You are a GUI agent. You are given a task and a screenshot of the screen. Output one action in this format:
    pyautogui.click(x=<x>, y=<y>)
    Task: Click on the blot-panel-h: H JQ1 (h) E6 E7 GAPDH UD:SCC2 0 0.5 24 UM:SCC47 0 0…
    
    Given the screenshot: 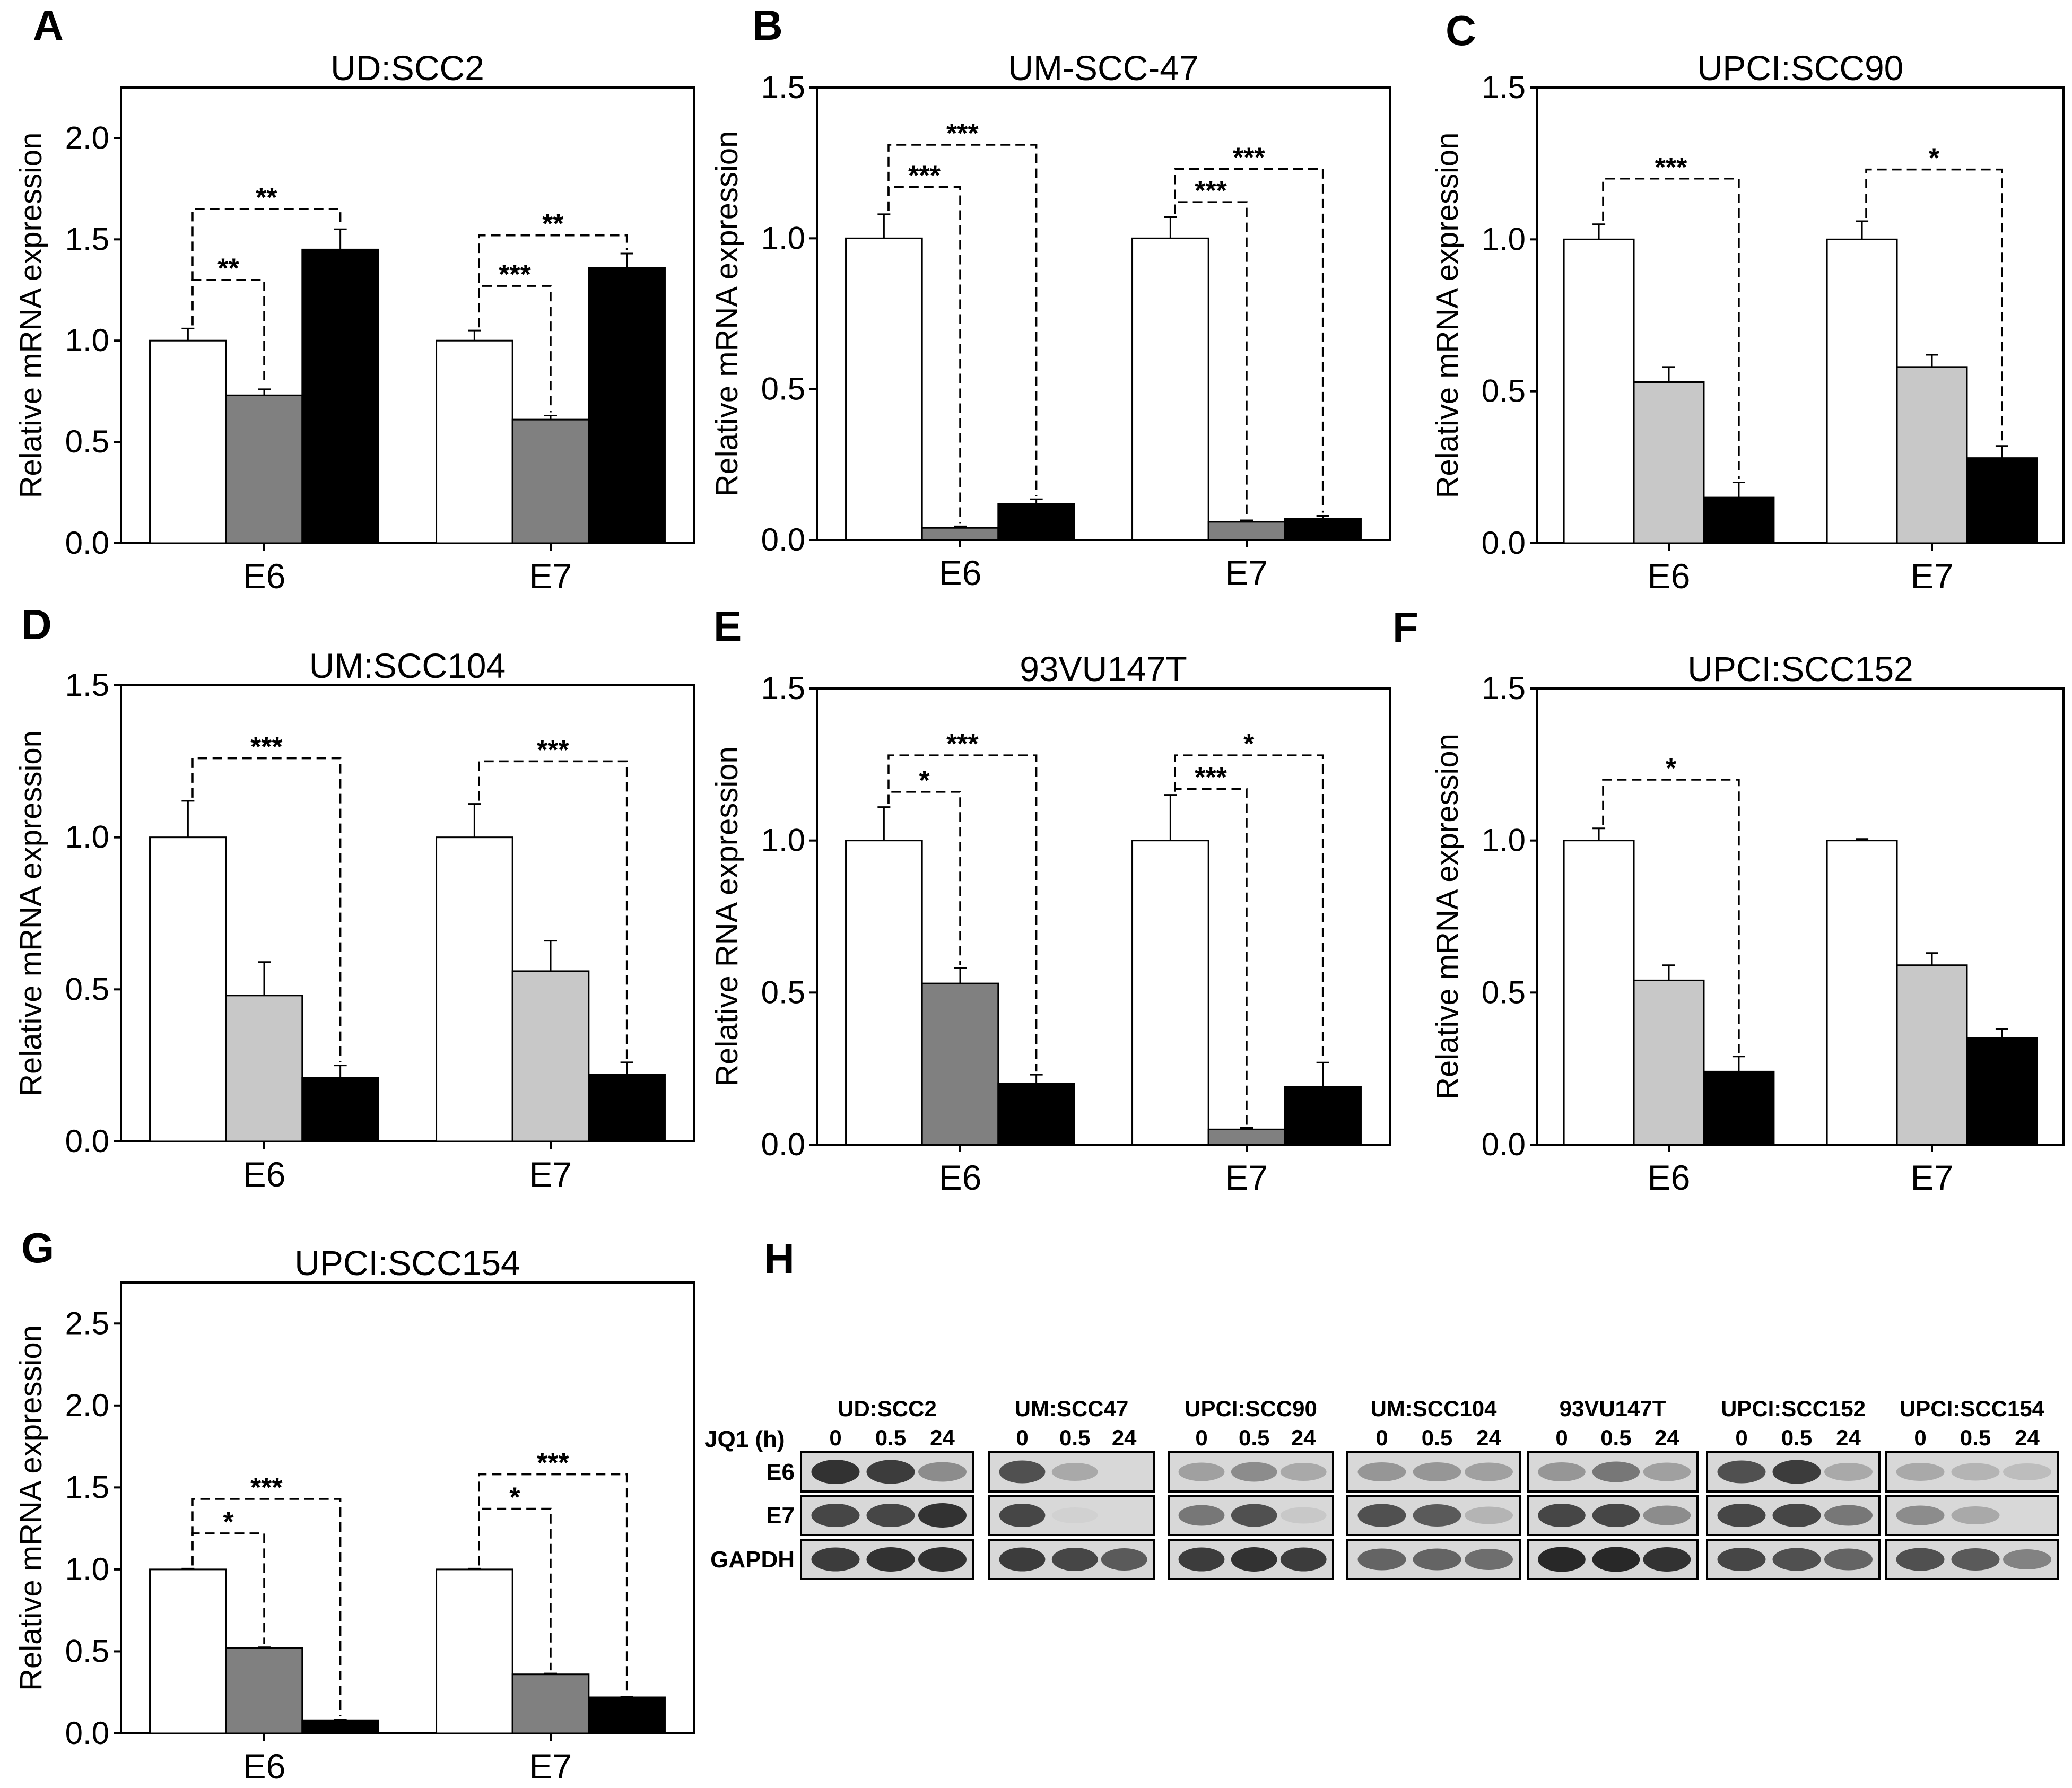 What is the action you would take?
    pyautogui.click(x=1381, y=1407)
    